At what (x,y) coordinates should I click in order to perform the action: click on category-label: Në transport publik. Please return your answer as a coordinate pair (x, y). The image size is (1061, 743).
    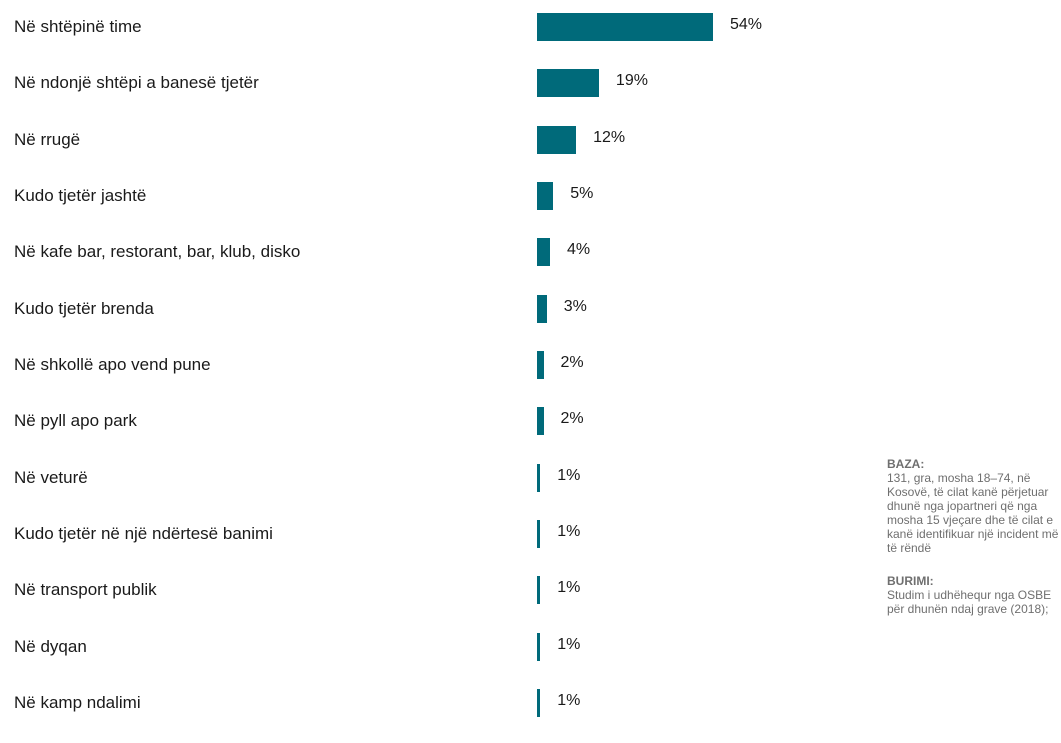
    Looking at the image, I should click on (85, 590).